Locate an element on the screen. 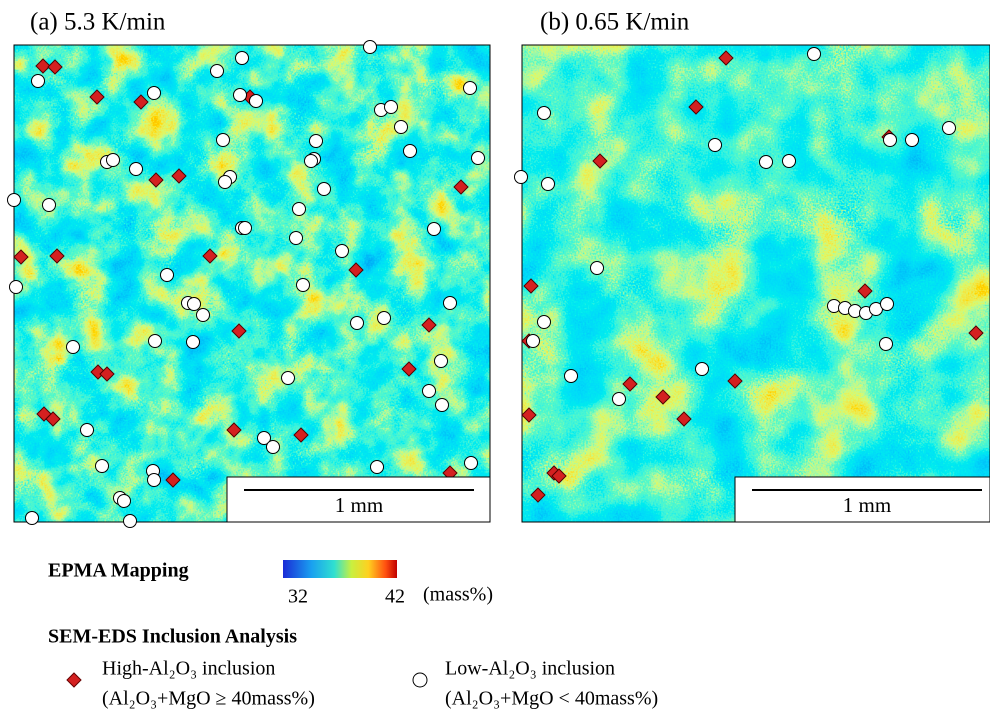  panel-title: (b) 0.65 K/min is located at coordinates (615, 22).